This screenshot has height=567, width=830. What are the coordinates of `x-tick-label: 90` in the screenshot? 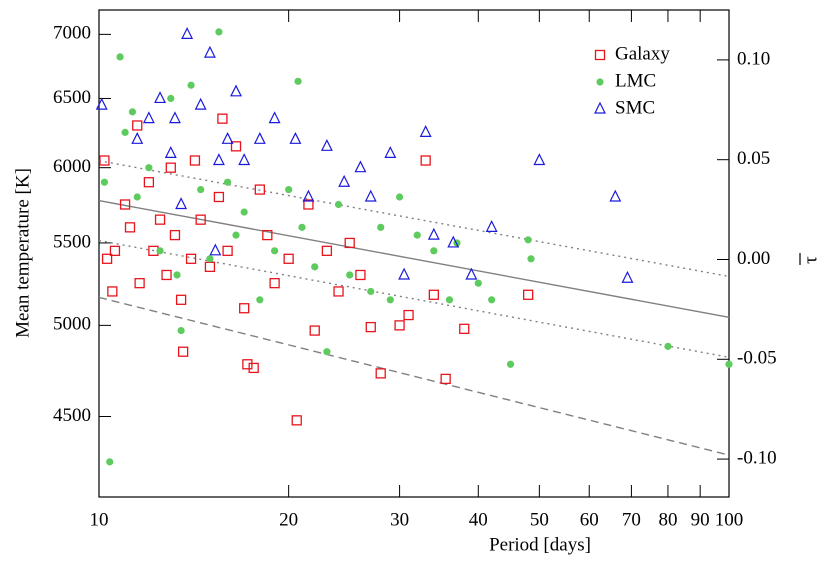 It's located at (700, 519).